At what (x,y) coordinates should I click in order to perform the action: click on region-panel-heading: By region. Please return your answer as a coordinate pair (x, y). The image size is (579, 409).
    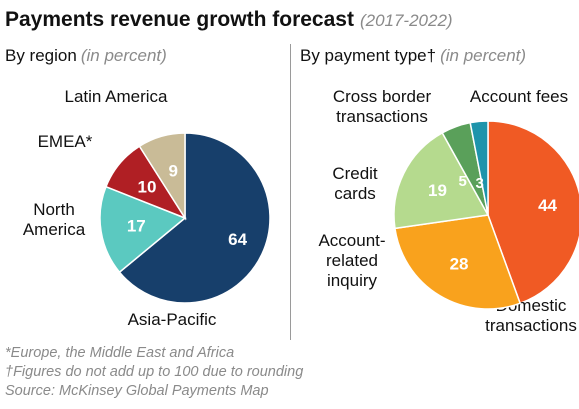
    Looking at the image, I should click on (41, 55).